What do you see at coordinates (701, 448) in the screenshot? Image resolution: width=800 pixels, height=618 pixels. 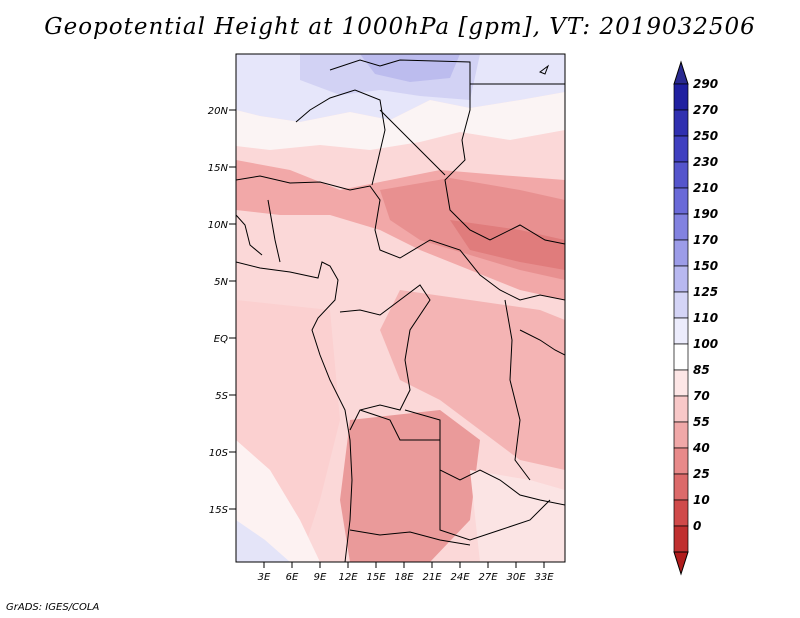 I see `colorbar-label: 40` at bounding box center [701, 448].